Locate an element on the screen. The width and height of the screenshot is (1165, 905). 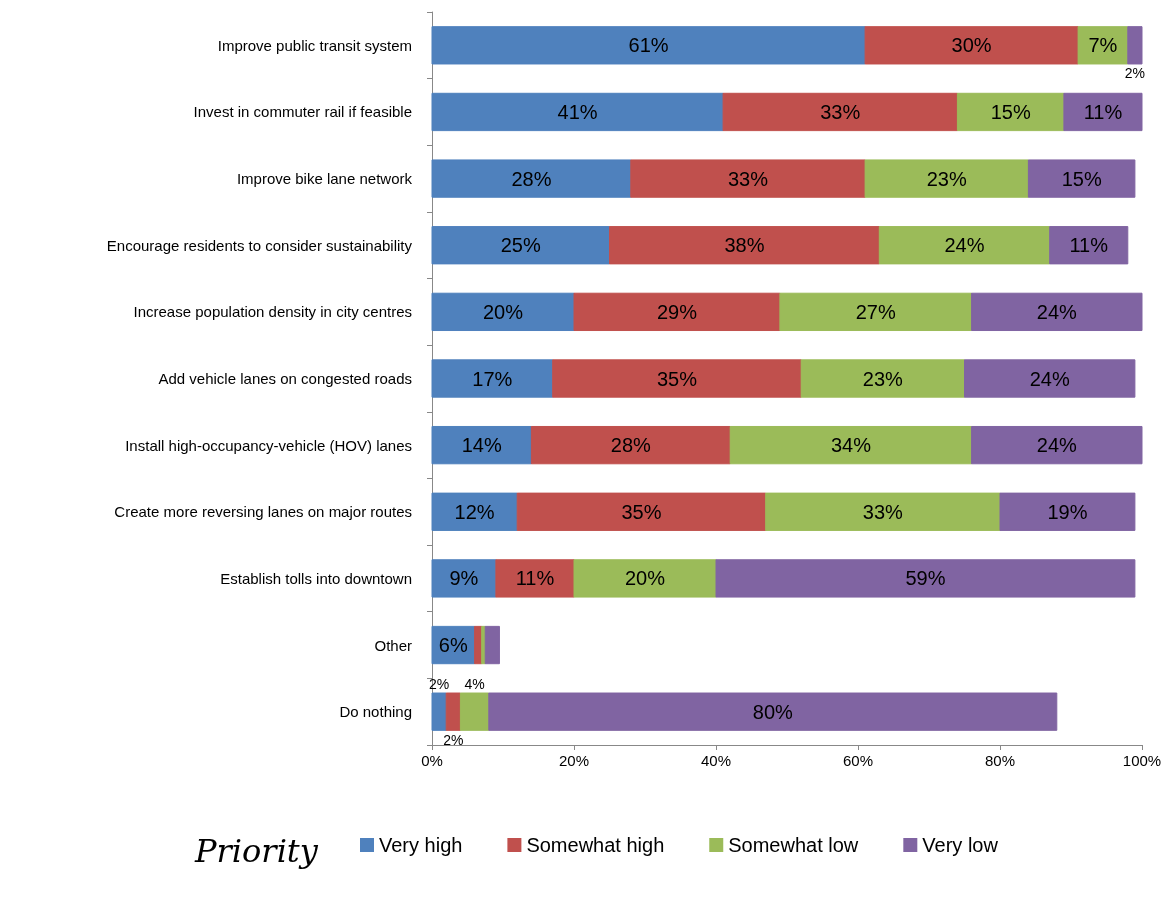
data-label: 17% is located at coordinates (492, 378).